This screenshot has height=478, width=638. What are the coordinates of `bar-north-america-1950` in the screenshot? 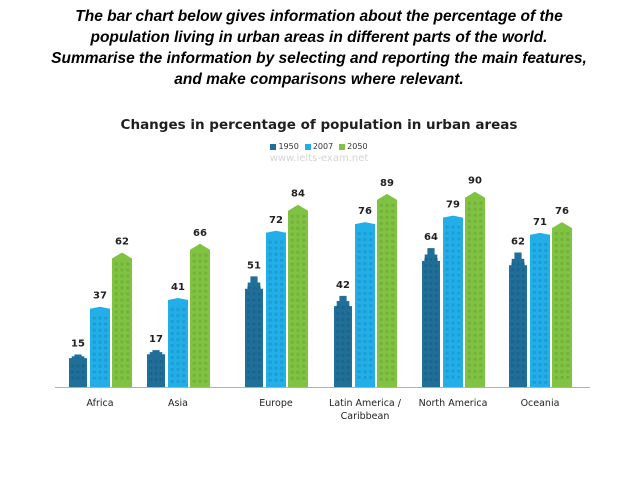 It's located at (431, 317).